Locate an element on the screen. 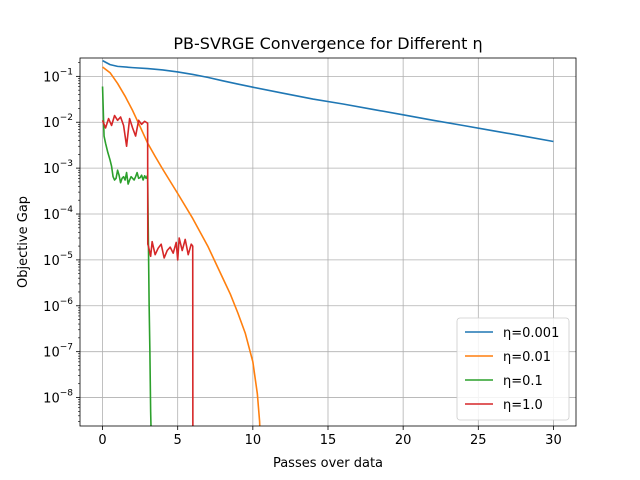  y-tick-label: 10⁻¹ is located at coordinates (58, 76).